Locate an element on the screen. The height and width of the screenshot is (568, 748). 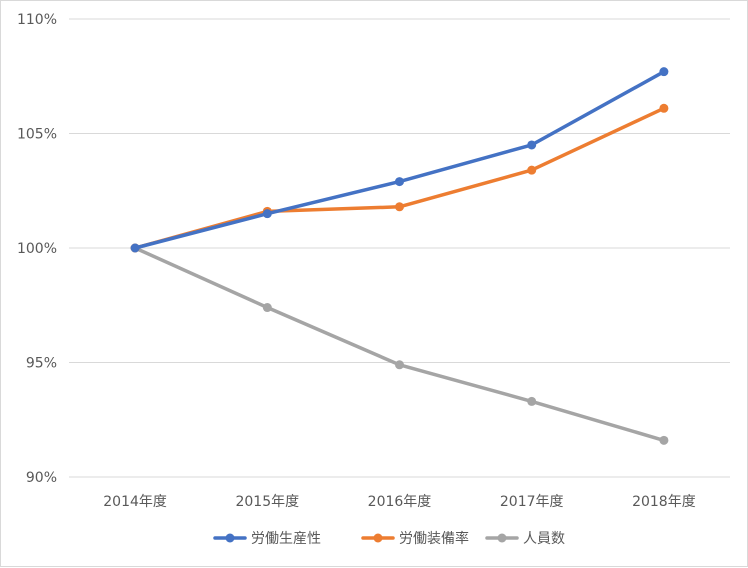
y-tick-label: 105% is located at coordinates (37, 135).